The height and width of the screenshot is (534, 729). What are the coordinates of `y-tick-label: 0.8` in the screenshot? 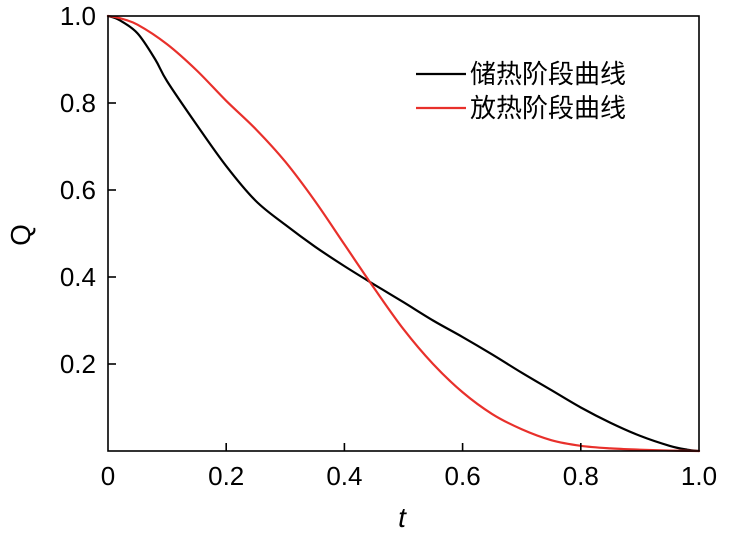 It's located at (78, 103).